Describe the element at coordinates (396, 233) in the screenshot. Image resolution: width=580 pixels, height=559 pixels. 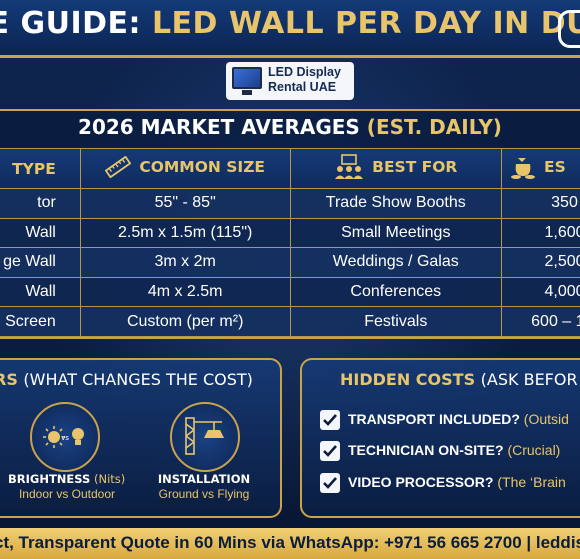
I see `cell-best-for: Small Meetings` at that location.